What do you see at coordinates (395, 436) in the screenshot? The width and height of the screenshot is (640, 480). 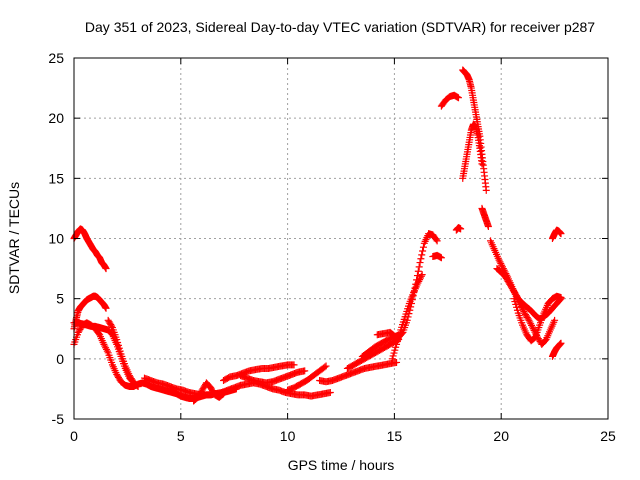 I see `x-tick-label: 15` at bounding box center [395, 436].